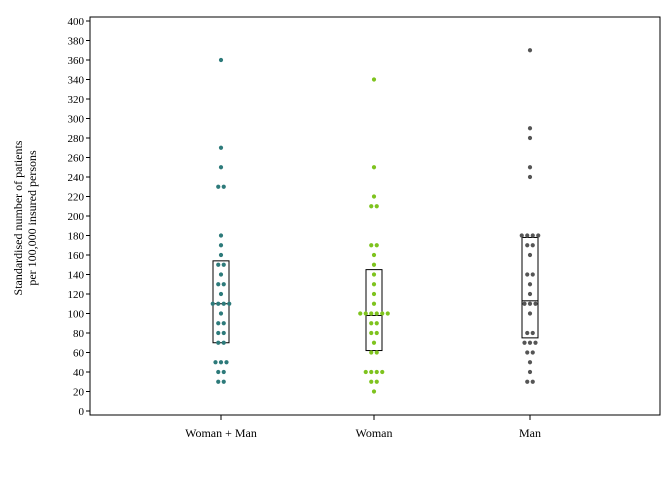  I want to click on y-tick-label: 400, so click(76, 22).